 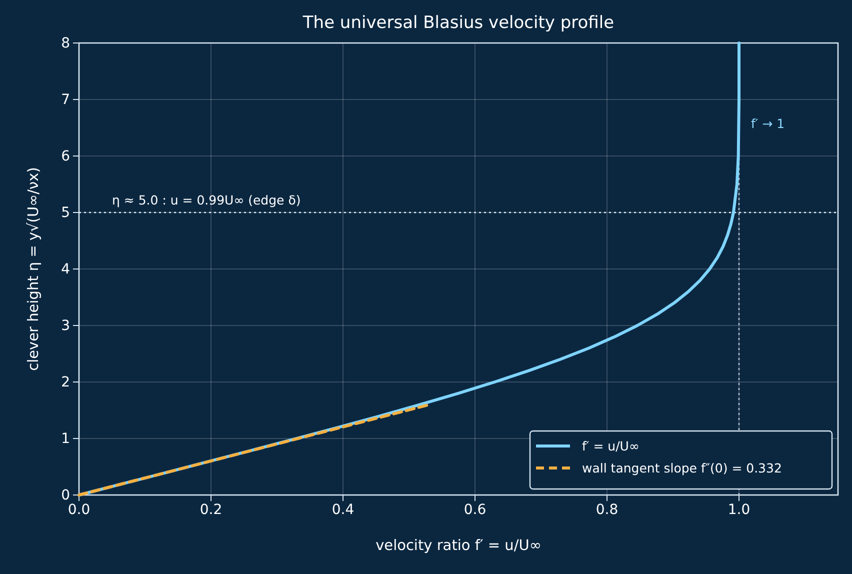 I want to click on x-axis-title: velocity ratio f′ = u/U∞, so click(x=459, y=546).